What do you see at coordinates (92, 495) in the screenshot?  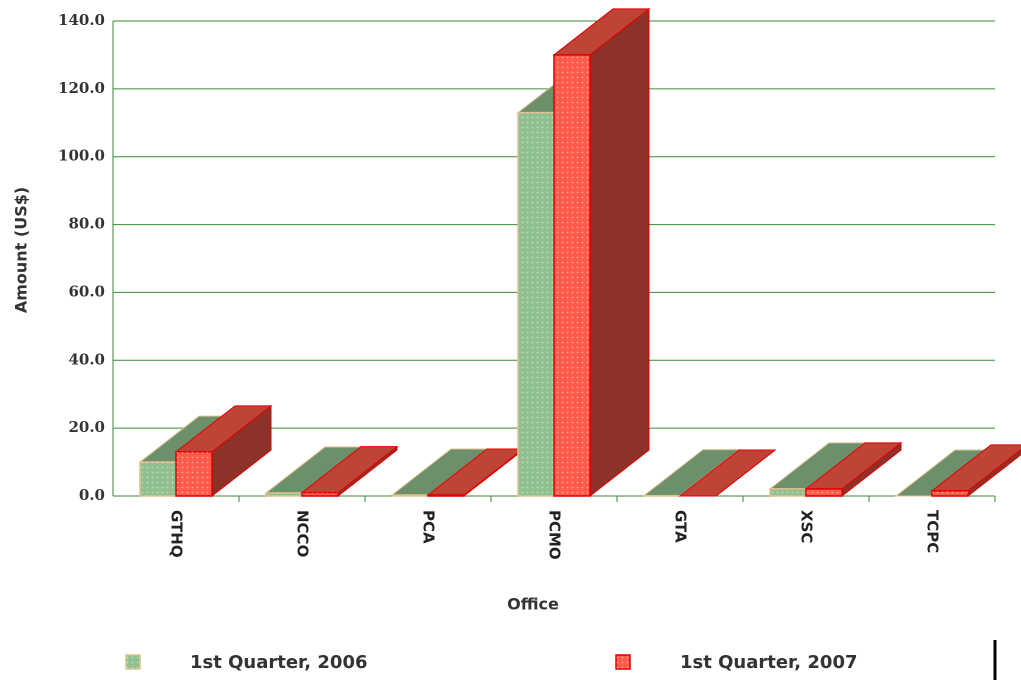 I see `y-tick-label: 0.0` at bounding box center [92, 495].